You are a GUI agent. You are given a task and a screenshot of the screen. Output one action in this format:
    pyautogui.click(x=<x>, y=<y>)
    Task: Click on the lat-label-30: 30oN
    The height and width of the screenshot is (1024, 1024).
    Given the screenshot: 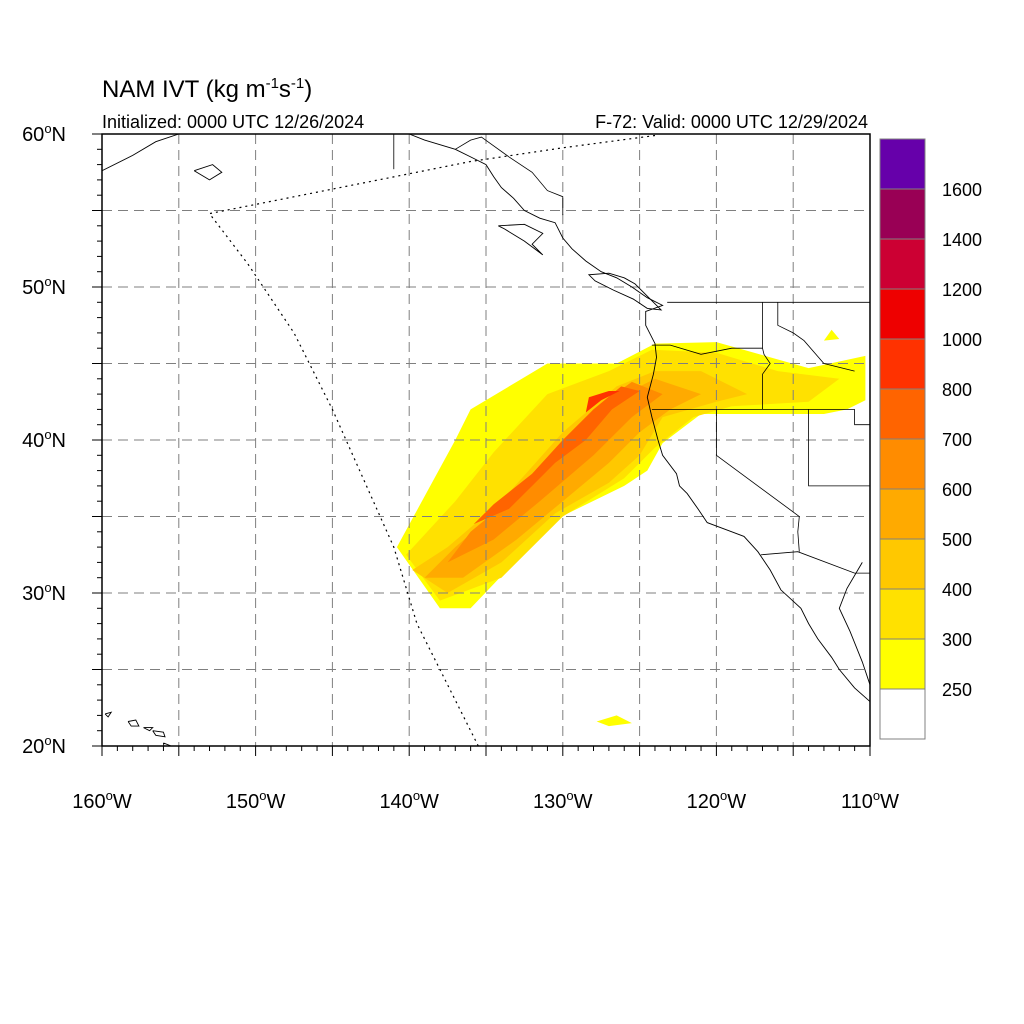 What is the action you would take?
    pyautogui.click(x=44, y=592)
    